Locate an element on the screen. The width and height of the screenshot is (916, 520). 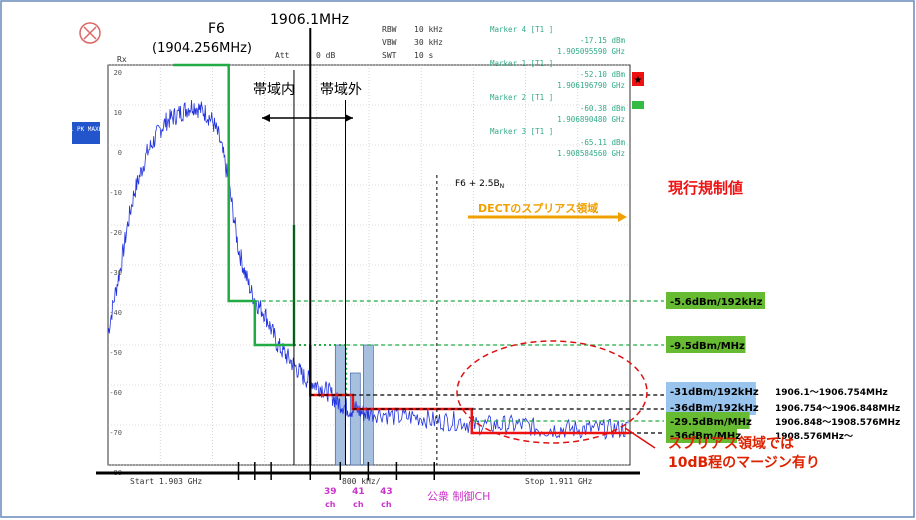
current-limits-title: 現行規制値 is located at coordinates (705, 188).